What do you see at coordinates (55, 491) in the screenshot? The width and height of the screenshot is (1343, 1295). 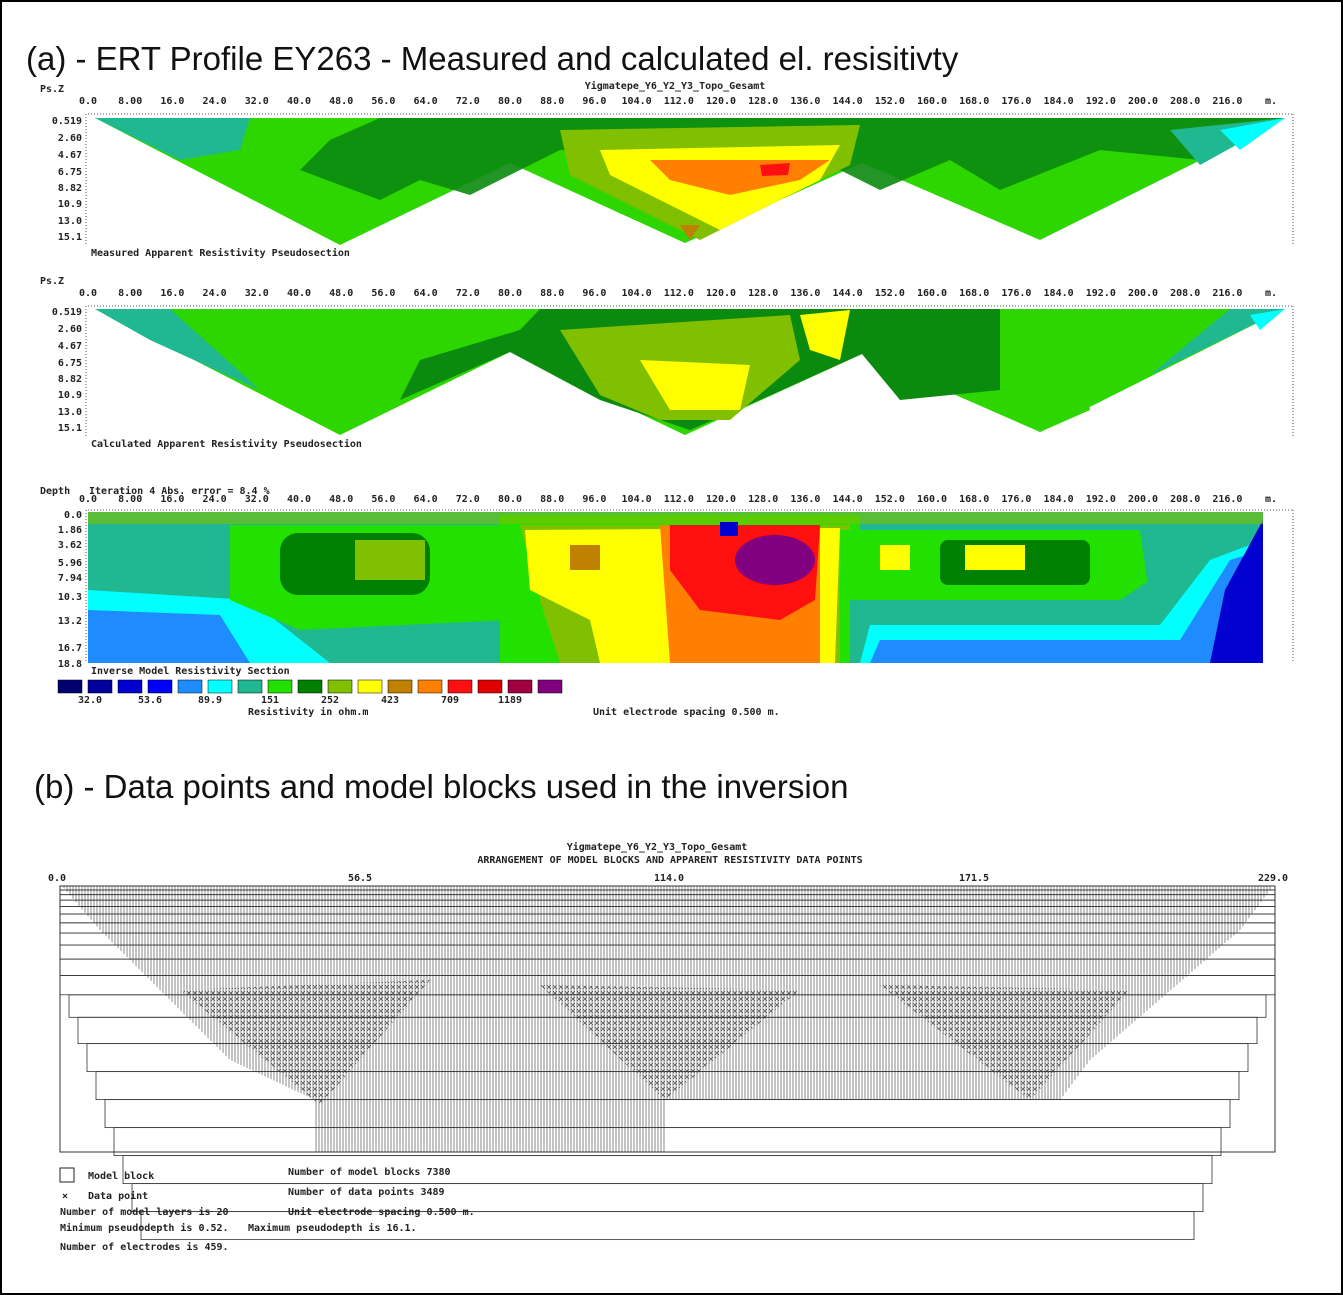 I see `axis-label: Depth` at bounding box center [55, 491].